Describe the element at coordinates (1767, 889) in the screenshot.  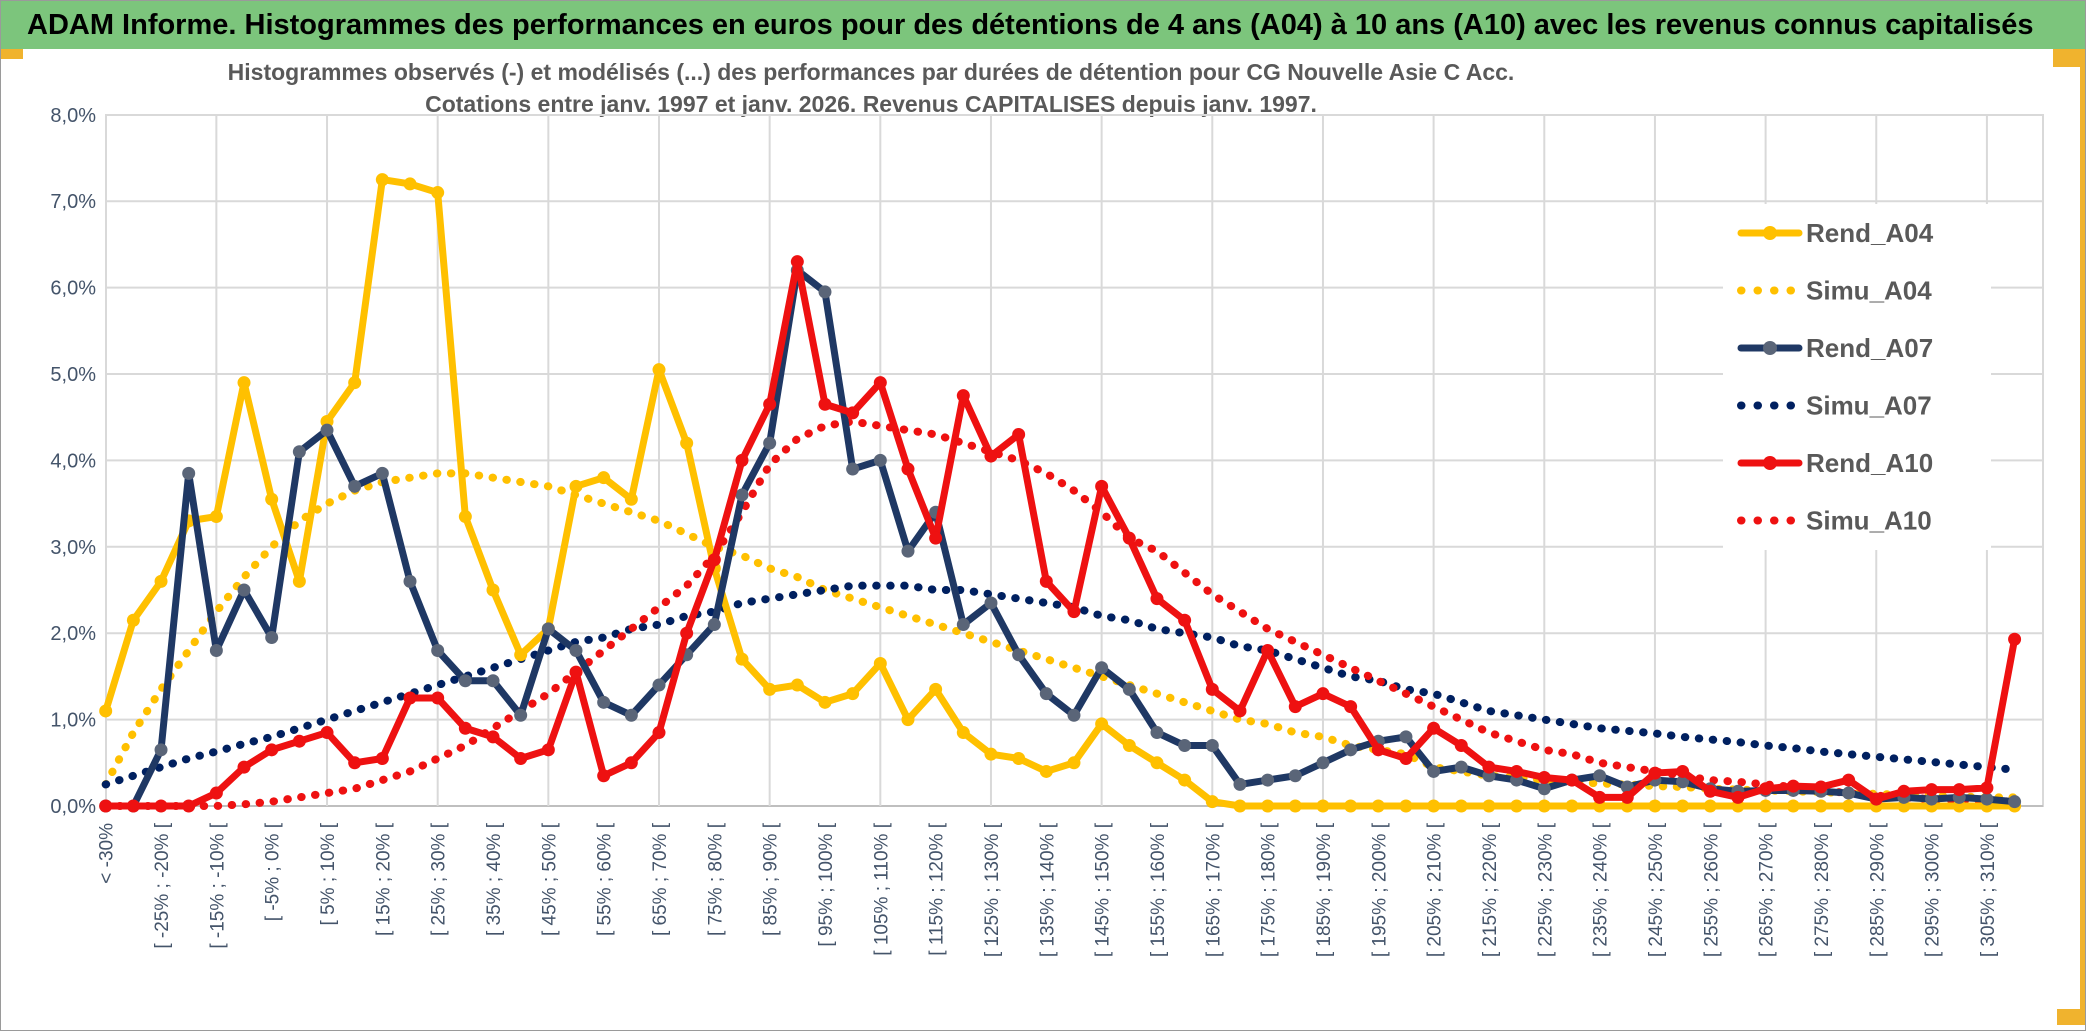
I see `x-tick-label: [ 265% ; 270% [` at that location.